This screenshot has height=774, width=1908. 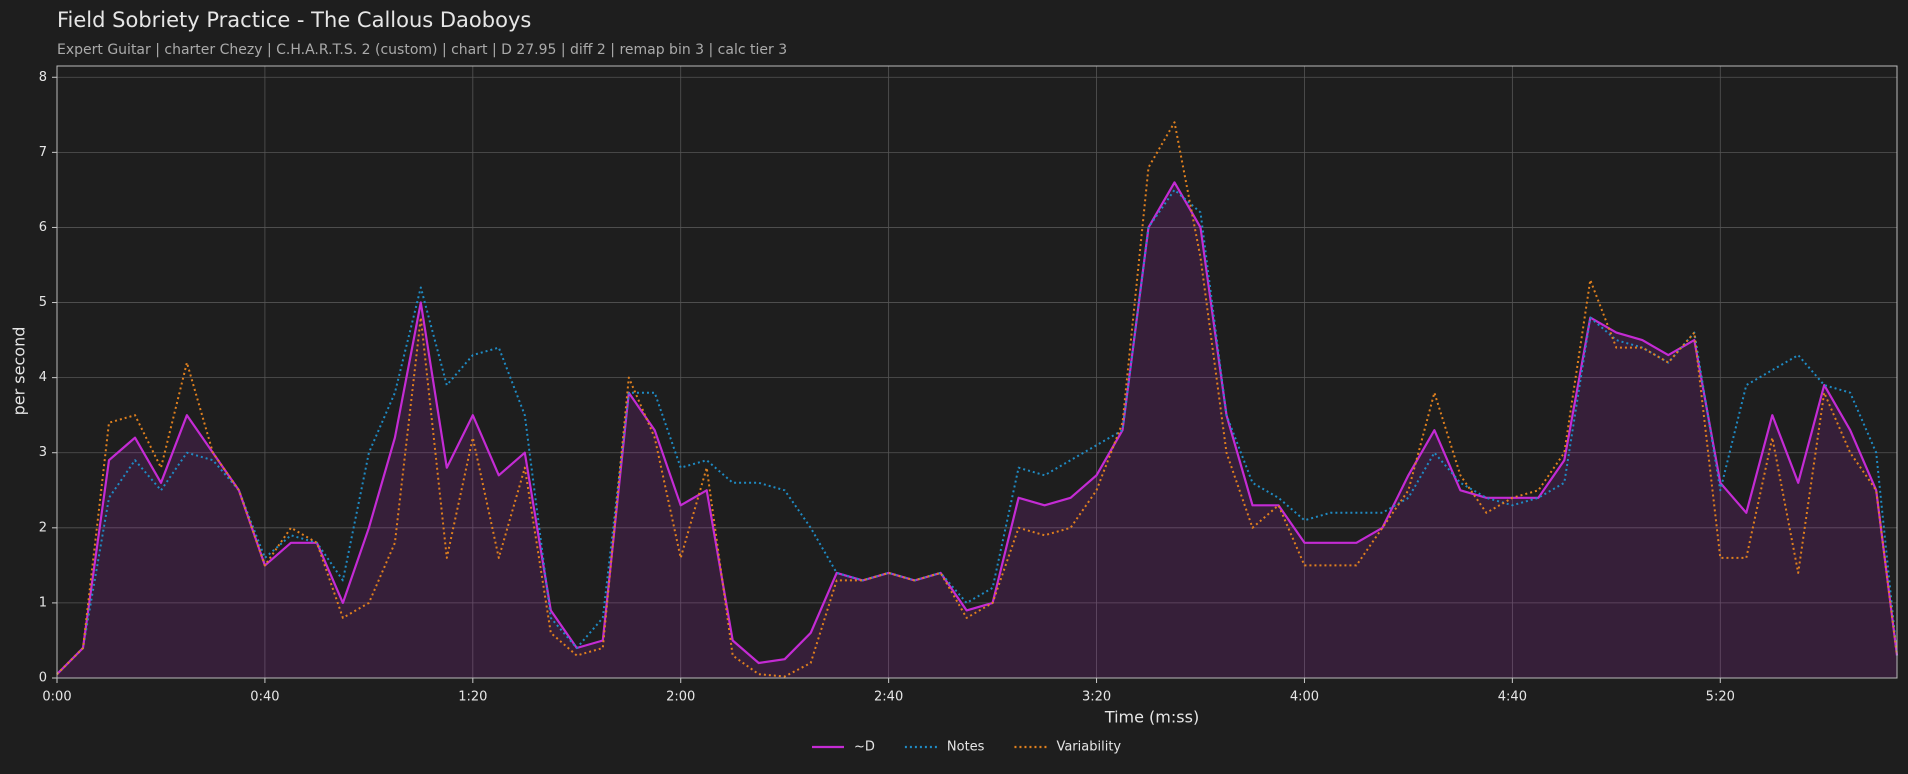 I want to click on y-tick-label: 0, so click(x=43, y=678).